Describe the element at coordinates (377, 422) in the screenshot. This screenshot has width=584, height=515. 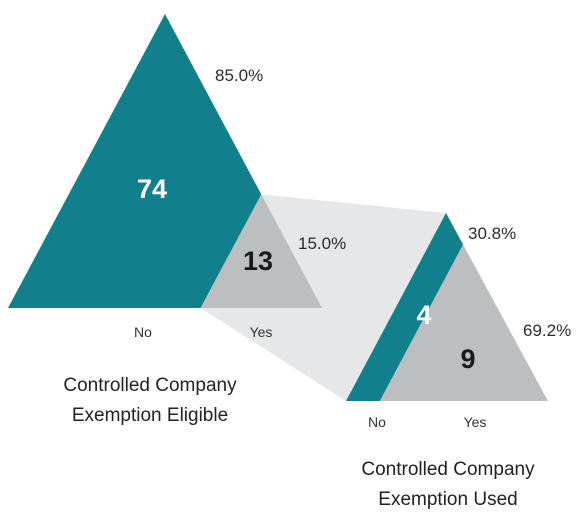
I see `used-no-category: No` at that location.